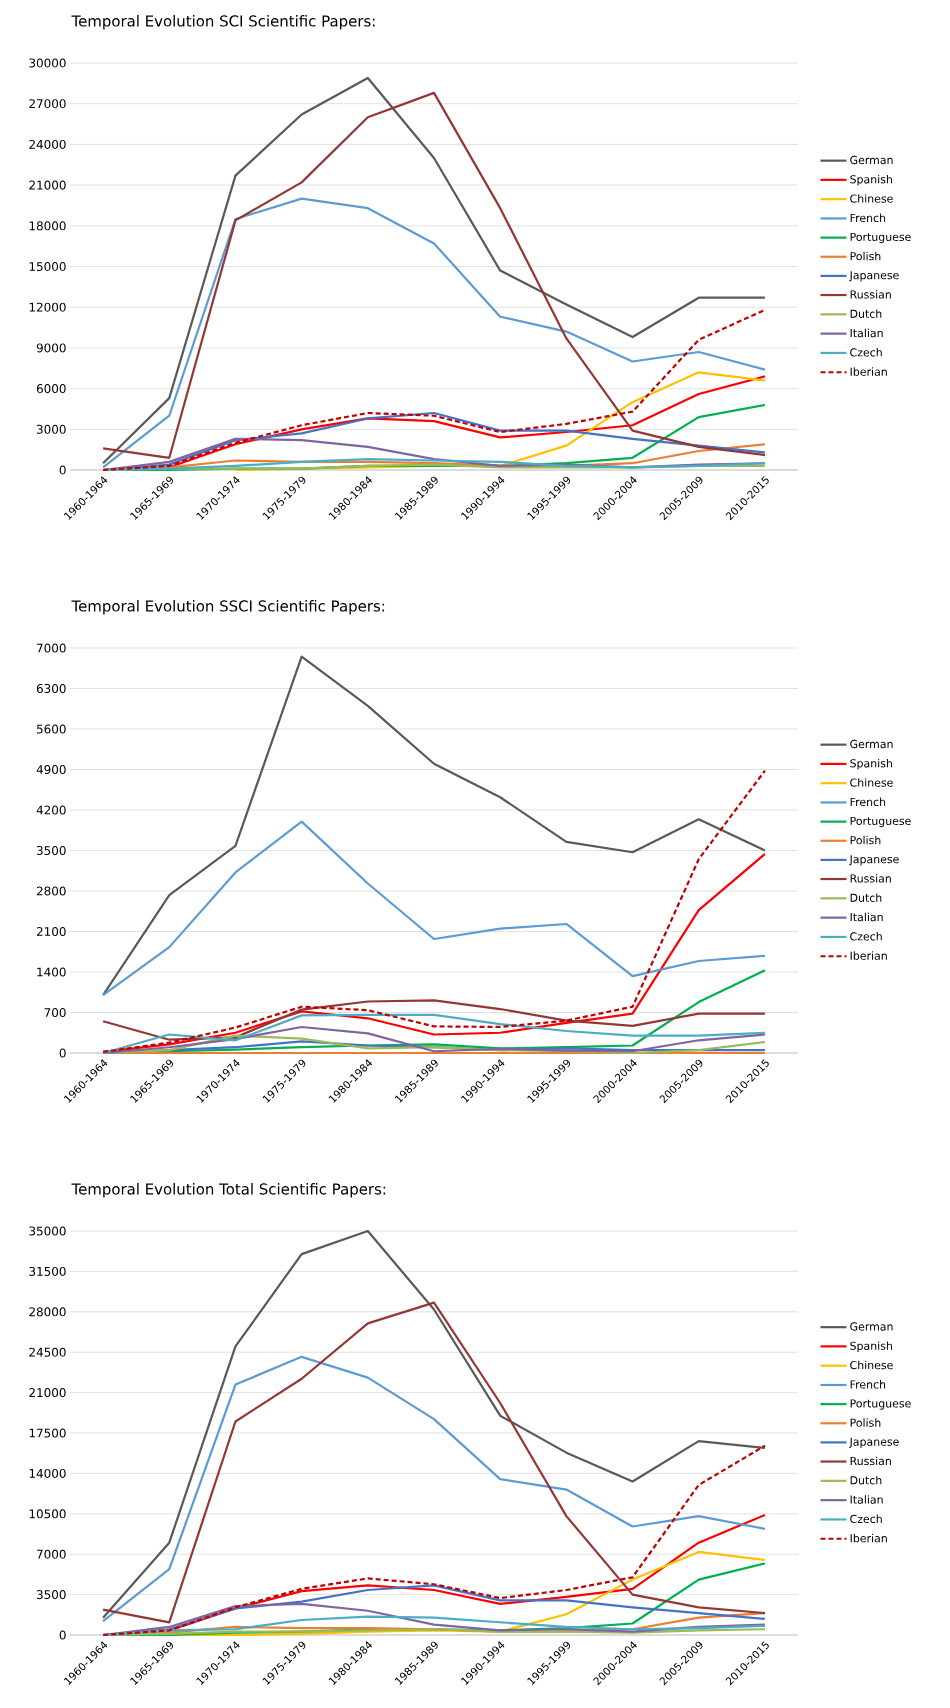 Image resolution: width=950 pixels, height=1708 pixels. I want to click on y-tick-label: 12000, so click(47, 307).